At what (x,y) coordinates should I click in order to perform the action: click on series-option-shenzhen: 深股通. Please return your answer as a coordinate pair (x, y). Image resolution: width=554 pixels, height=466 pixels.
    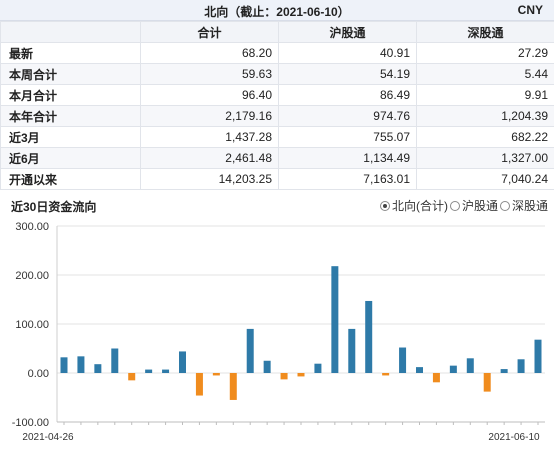
    Looking at the image, I should click on (523, 205).